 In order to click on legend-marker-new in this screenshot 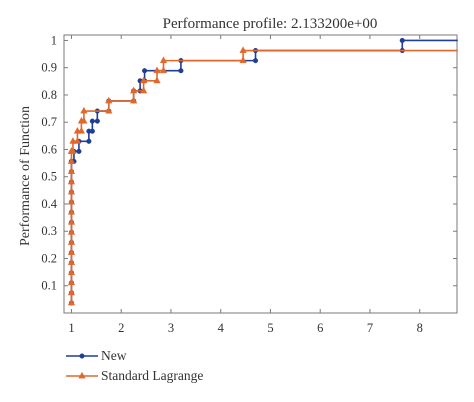, I will do `click(82, 356)`.